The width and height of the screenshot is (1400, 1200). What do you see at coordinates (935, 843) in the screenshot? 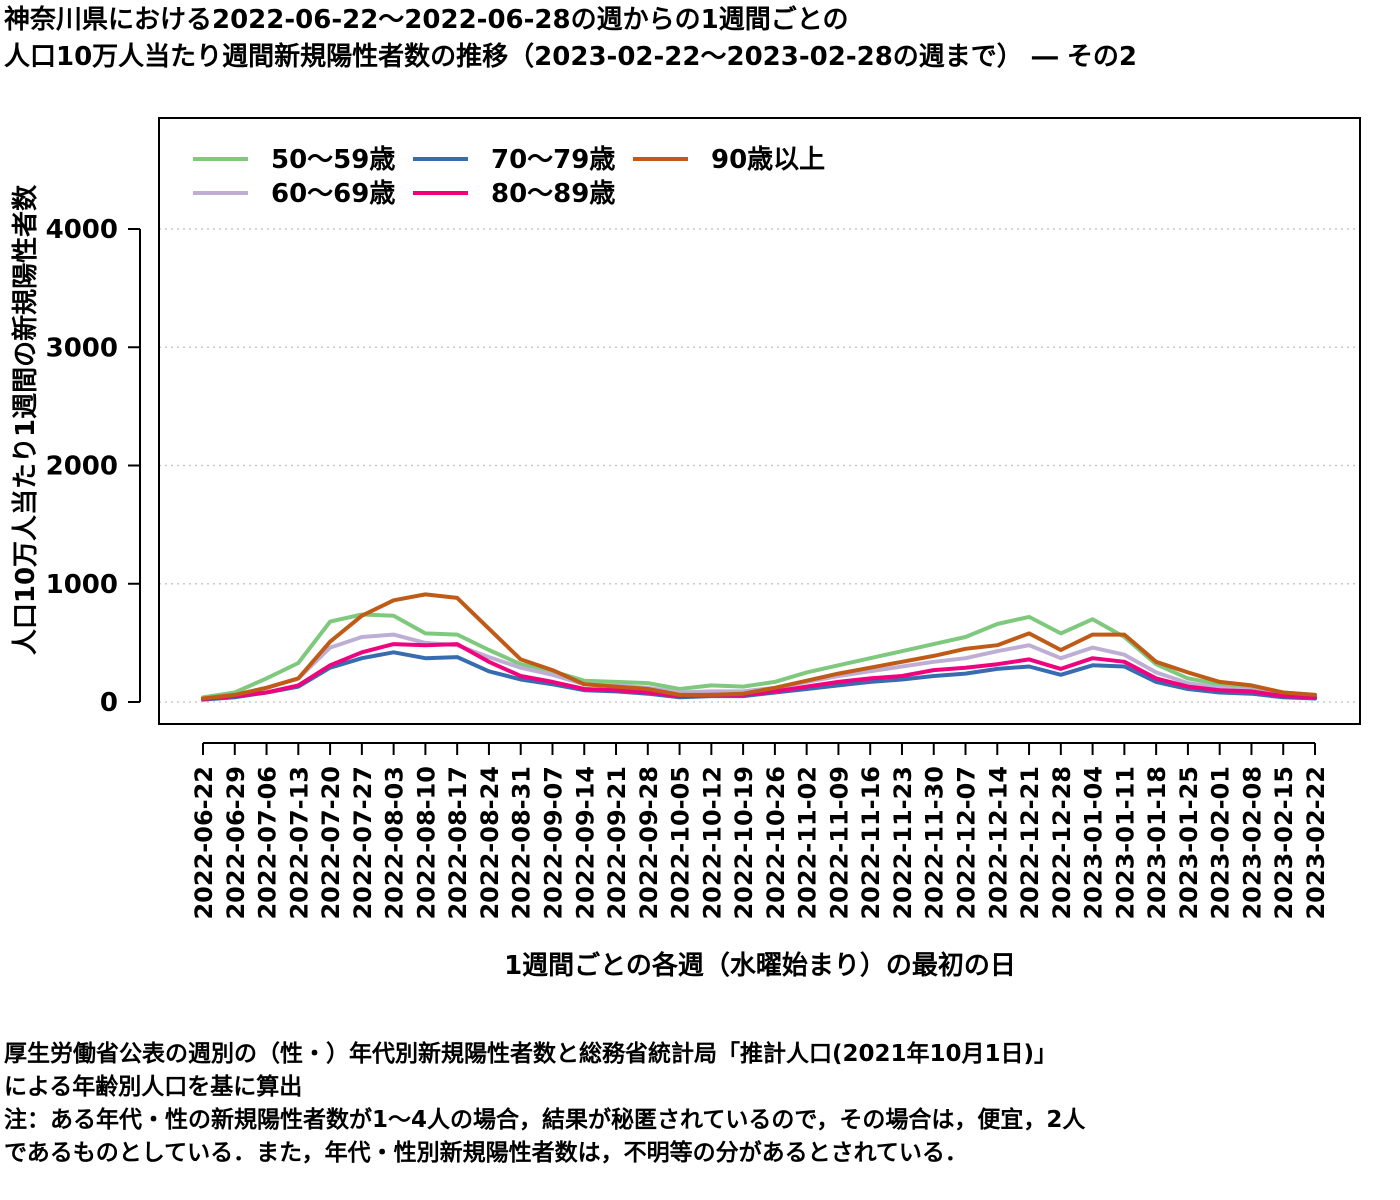
I see `x-tick-label: 2022-11-30` at bounding box center [935, 843].